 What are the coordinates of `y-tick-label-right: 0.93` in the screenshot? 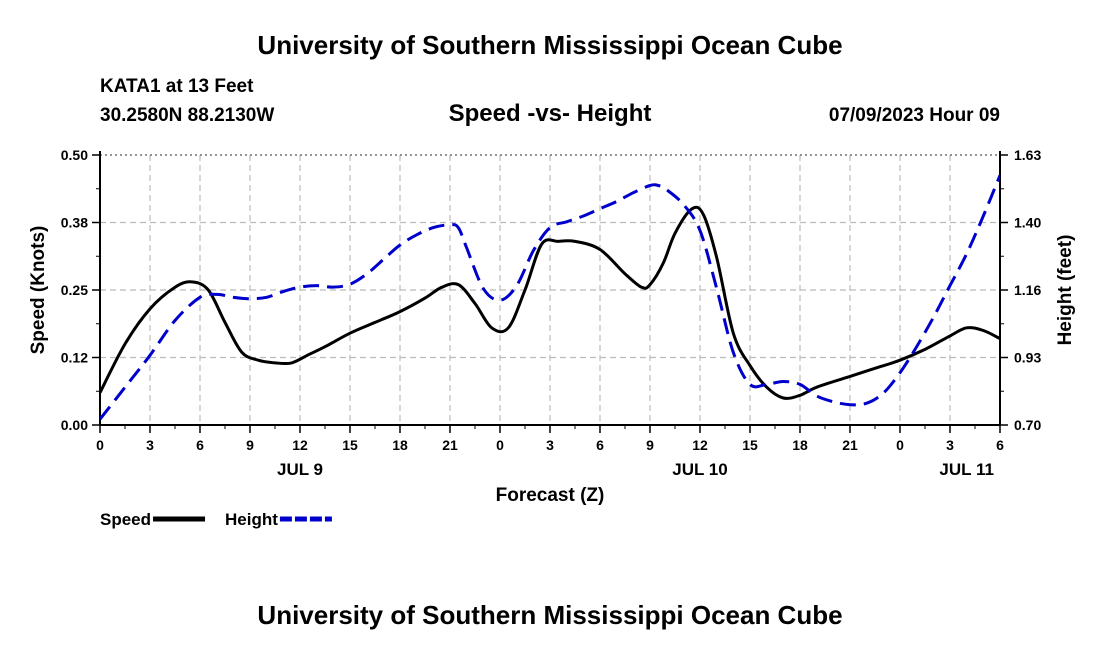 It's located at (1027, 358).